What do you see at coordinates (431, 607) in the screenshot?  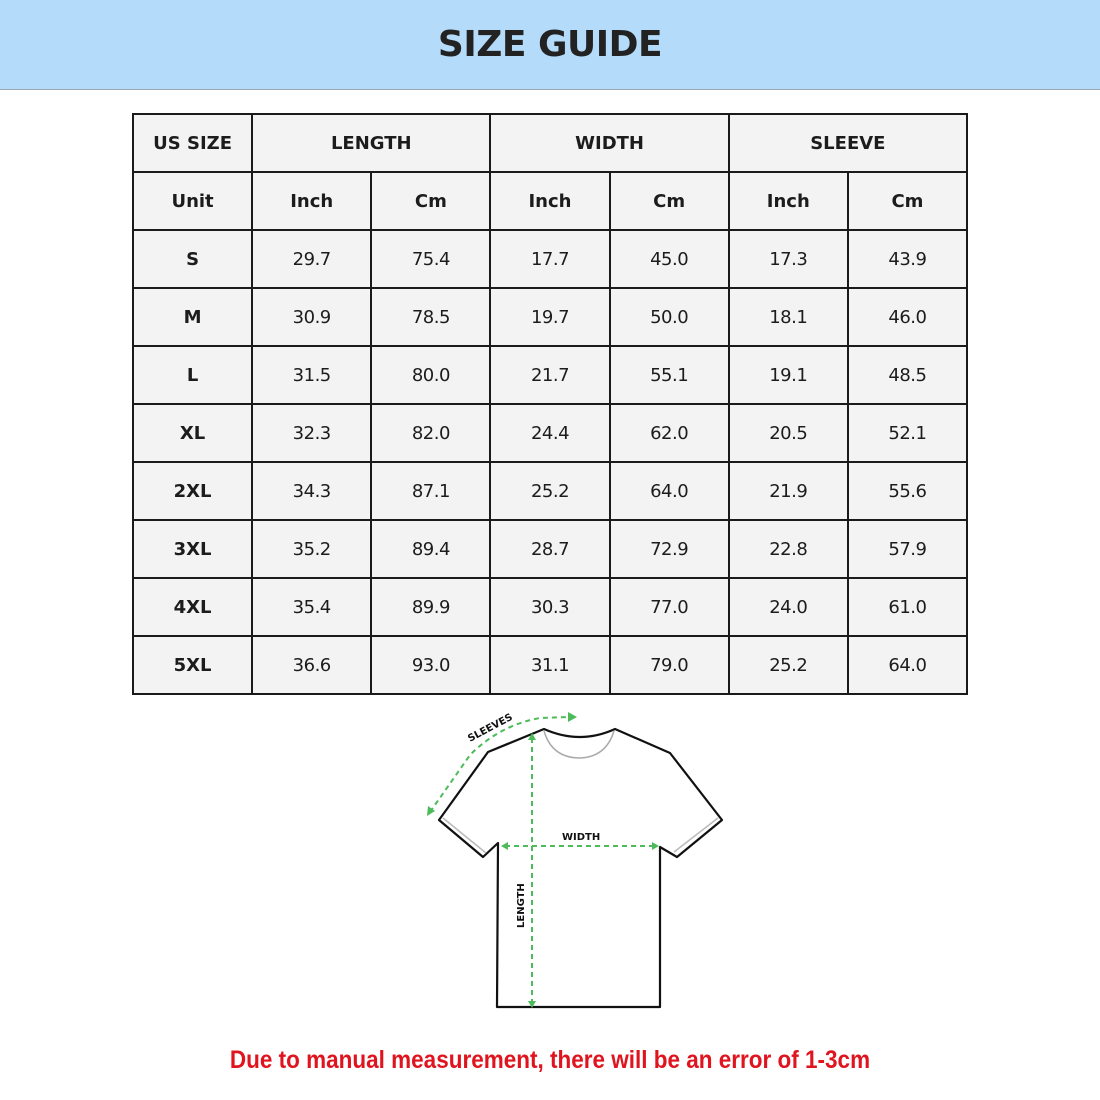 I see `measurement-cell: 89.9` at bounding box center [431, 607].